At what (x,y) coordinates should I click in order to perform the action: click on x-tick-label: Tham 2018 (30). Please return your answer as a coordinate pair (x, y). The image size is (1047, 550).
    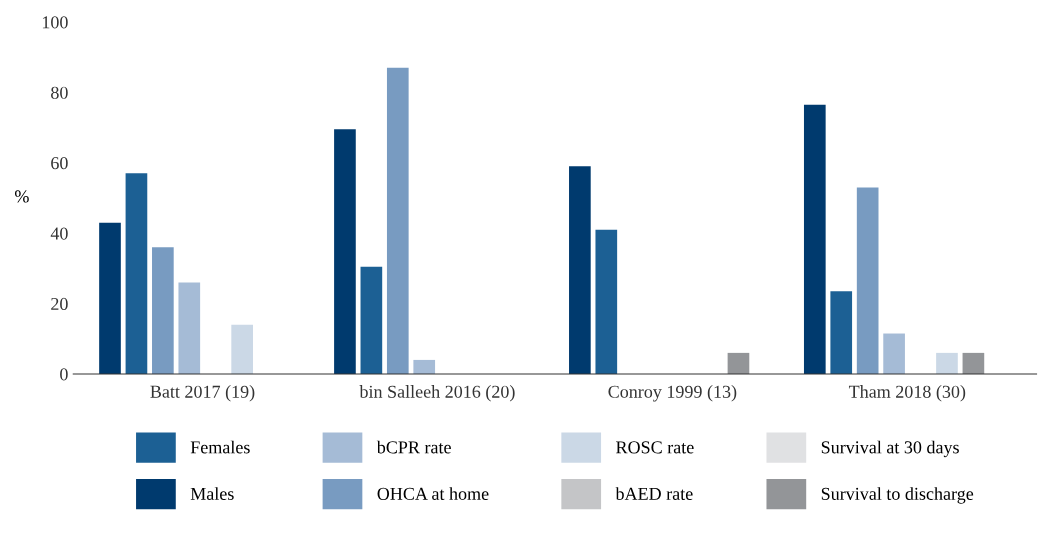
    Looking at the image, I should click on (907, 393).